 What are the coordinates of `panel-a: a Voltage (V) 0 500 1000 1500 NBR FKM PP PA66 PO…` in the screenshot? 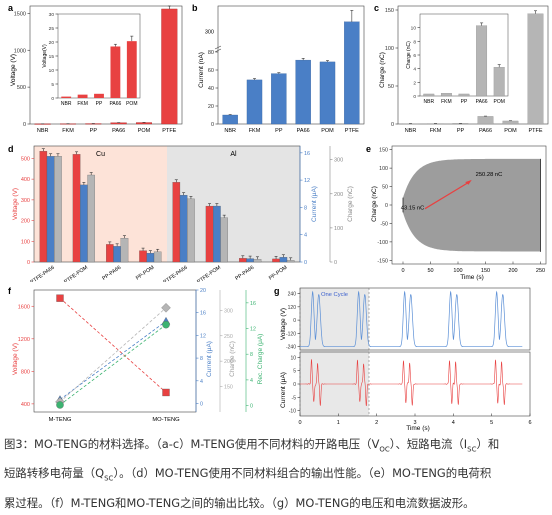 It's located at (95, 68).